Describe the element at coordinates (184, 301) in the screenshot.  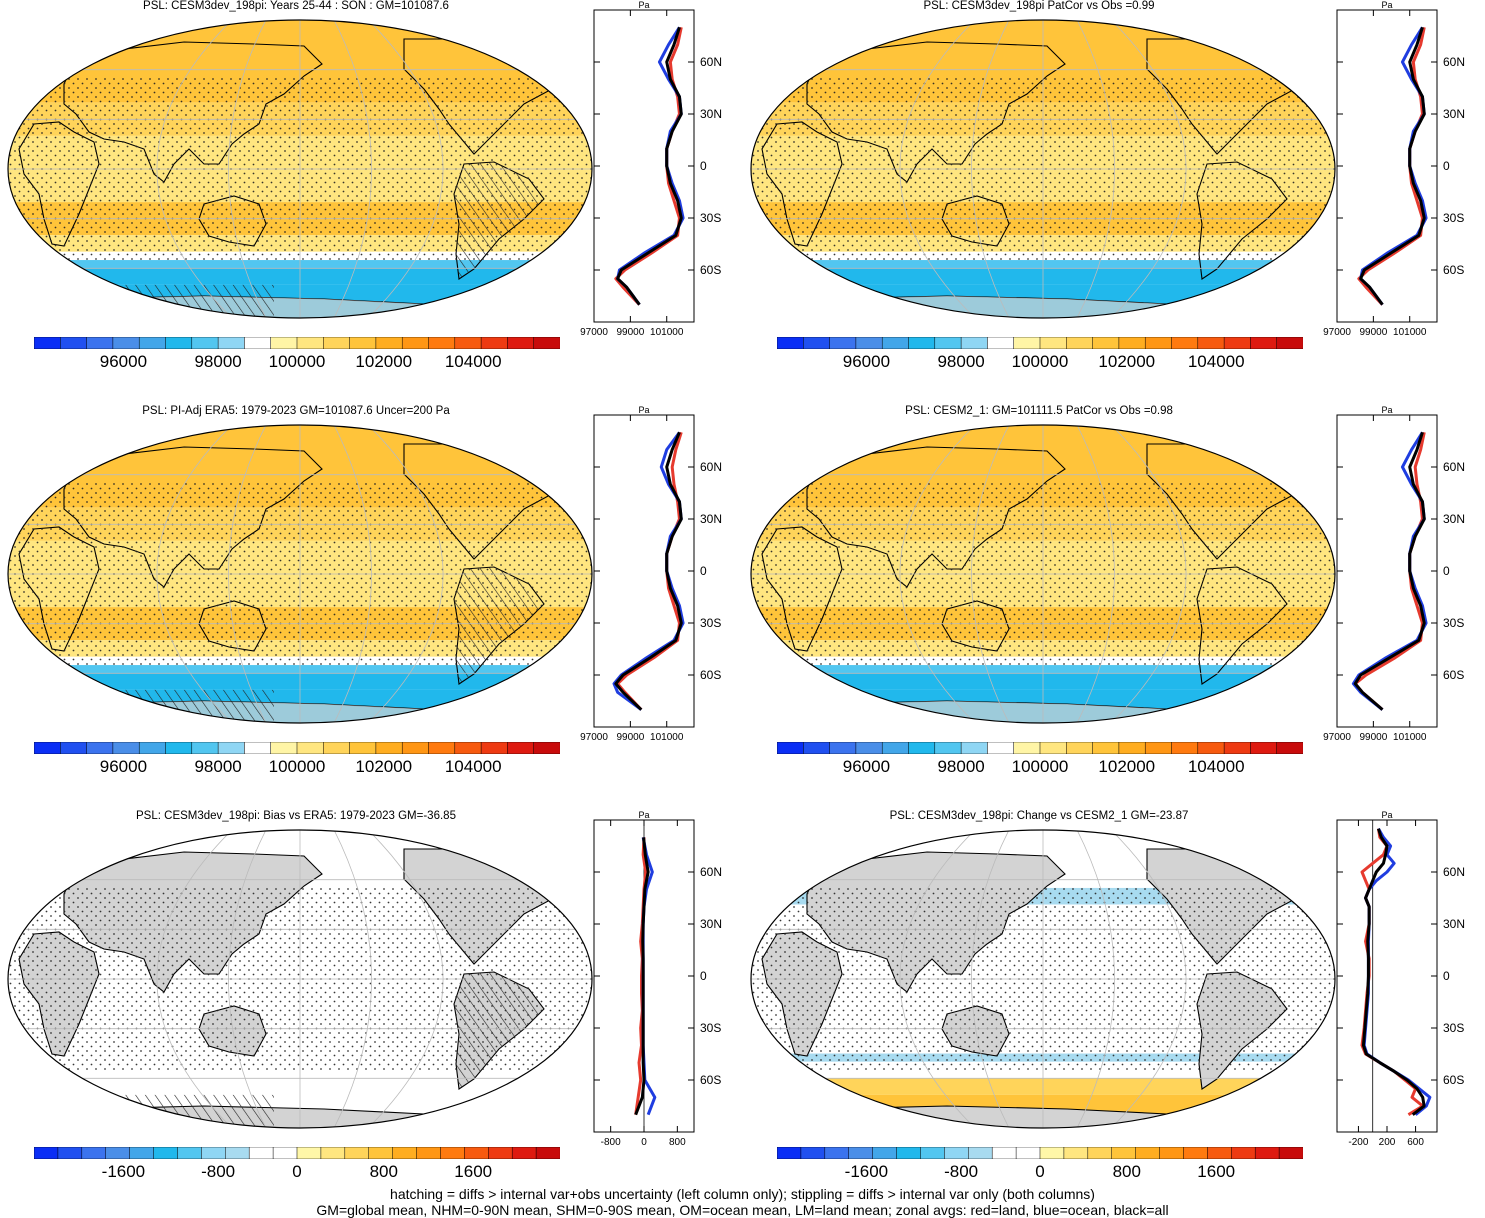
I see `hatching` at that location.